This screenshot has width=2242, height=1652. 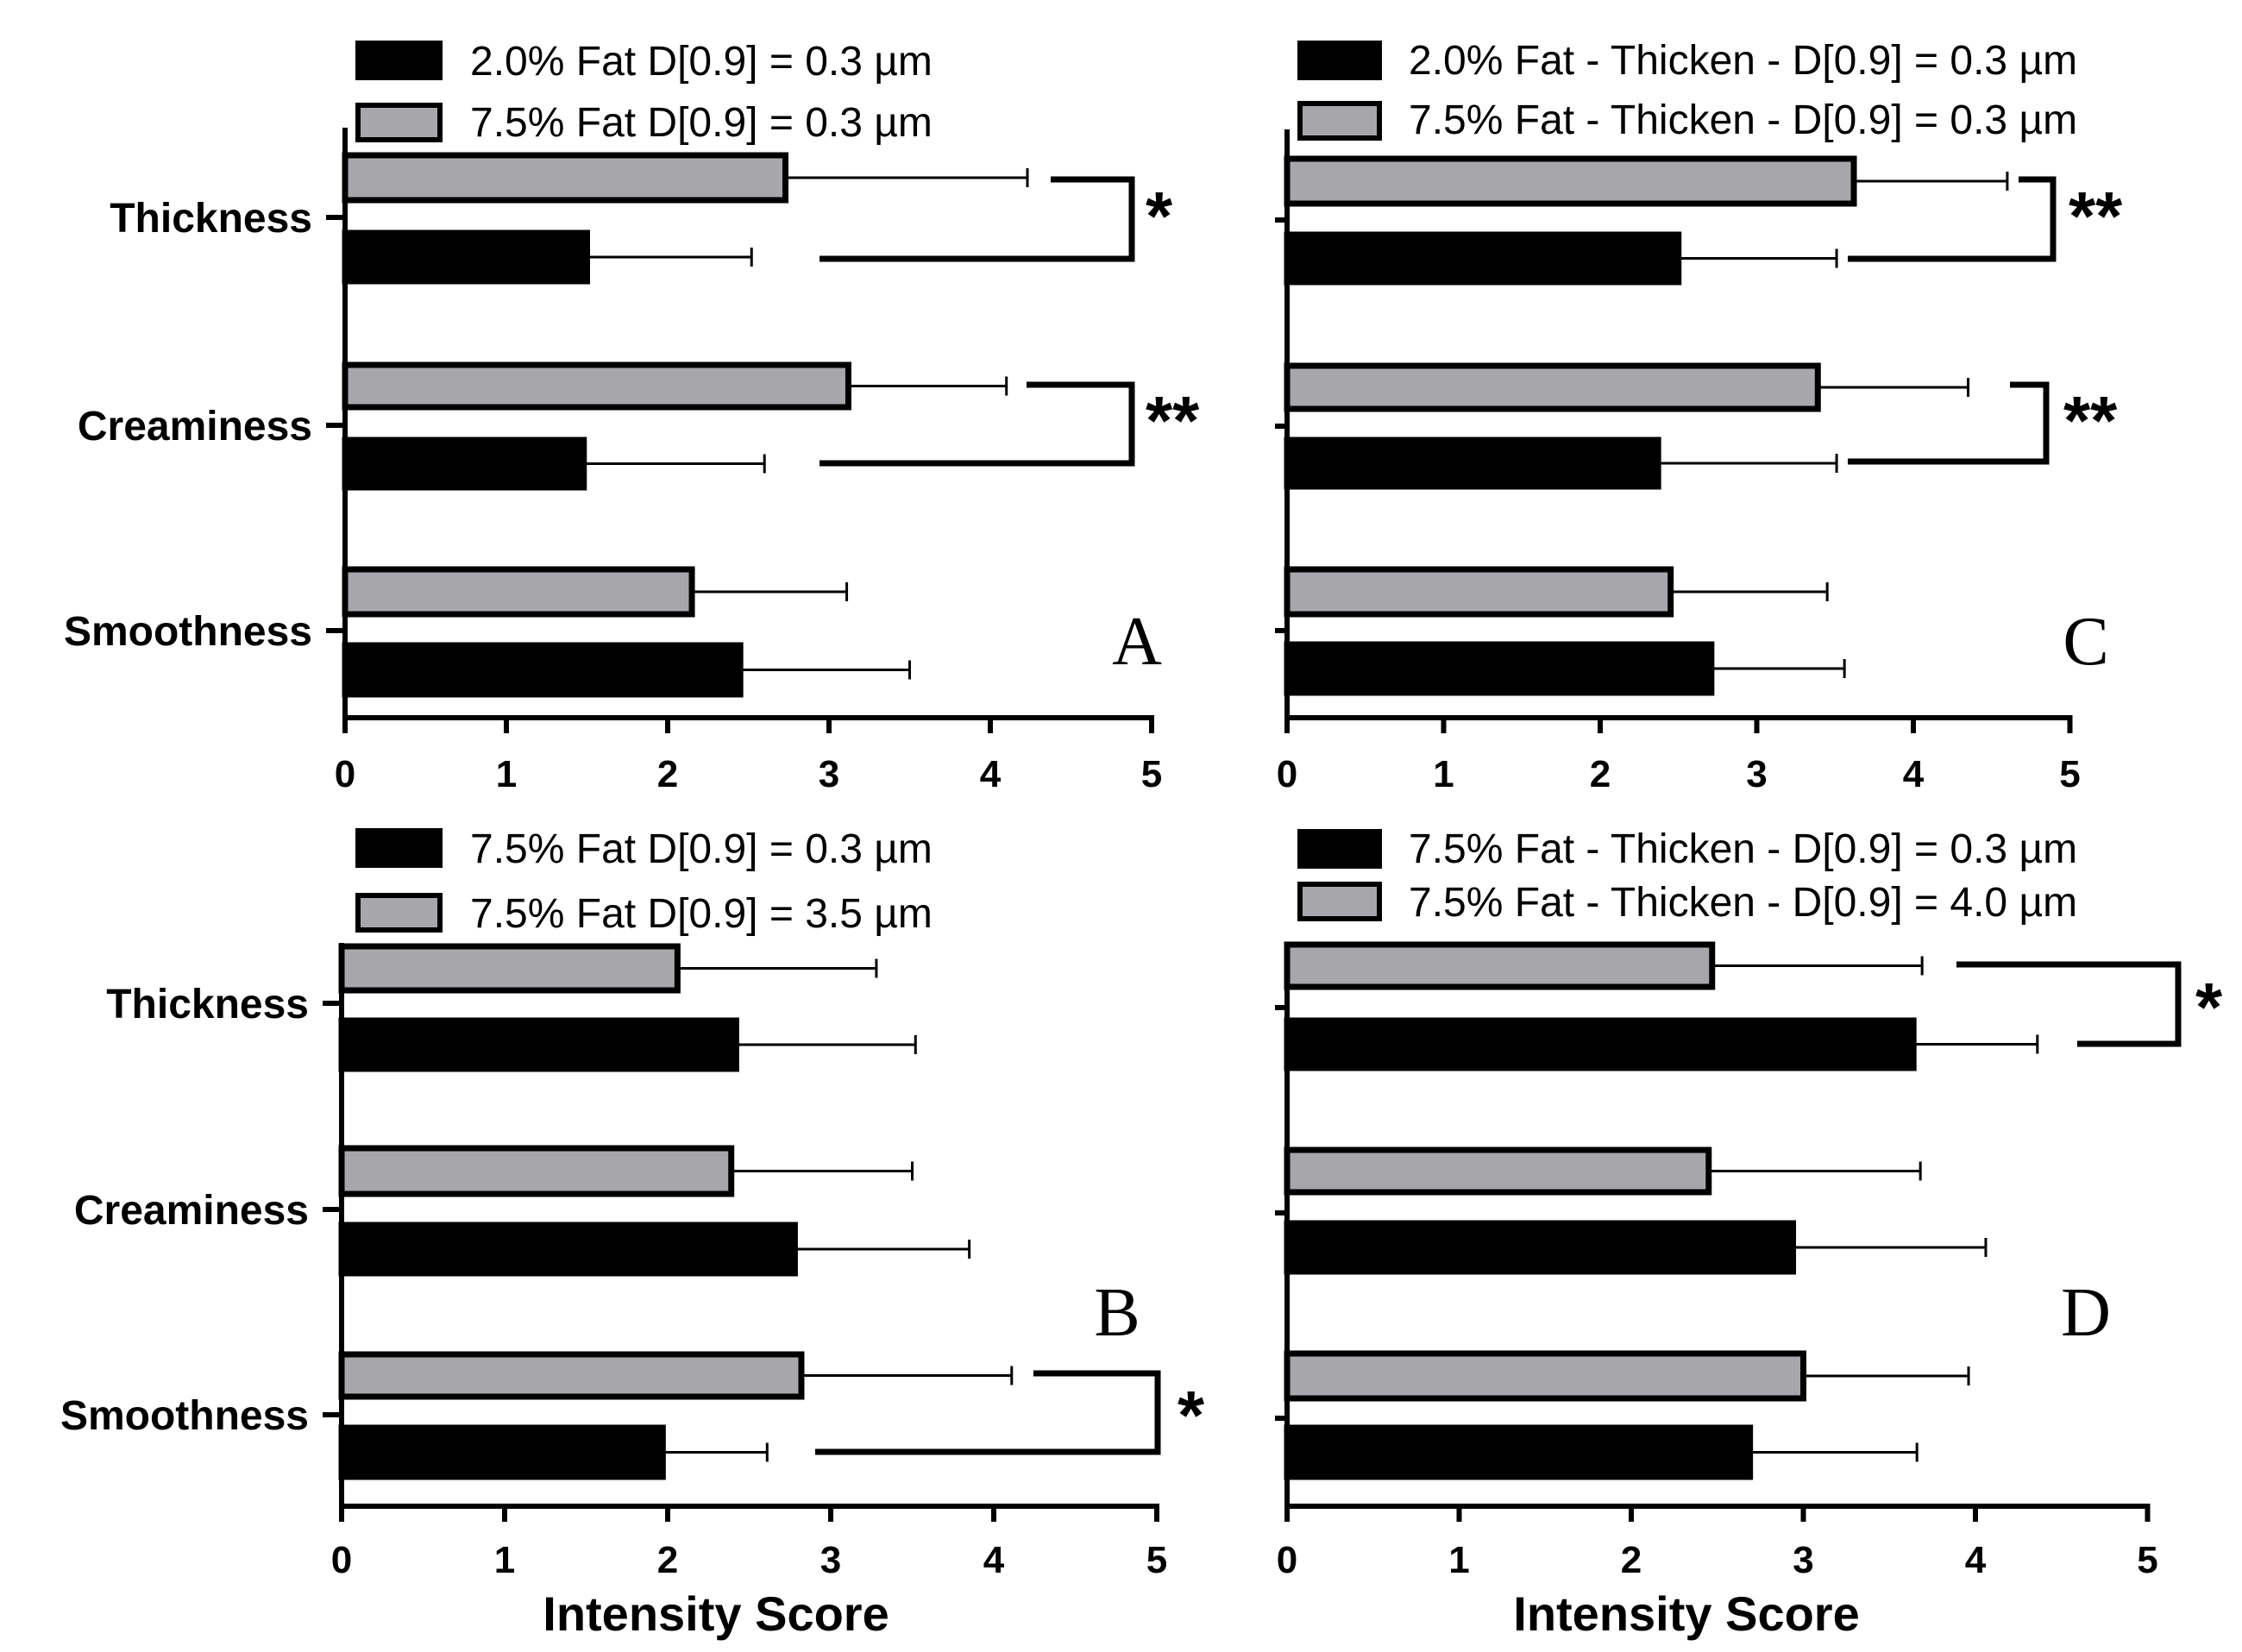 I want to click on legend-entry: 2.0% Fat D[0.9] = 0.3 µm, so click(x=701, y=62).